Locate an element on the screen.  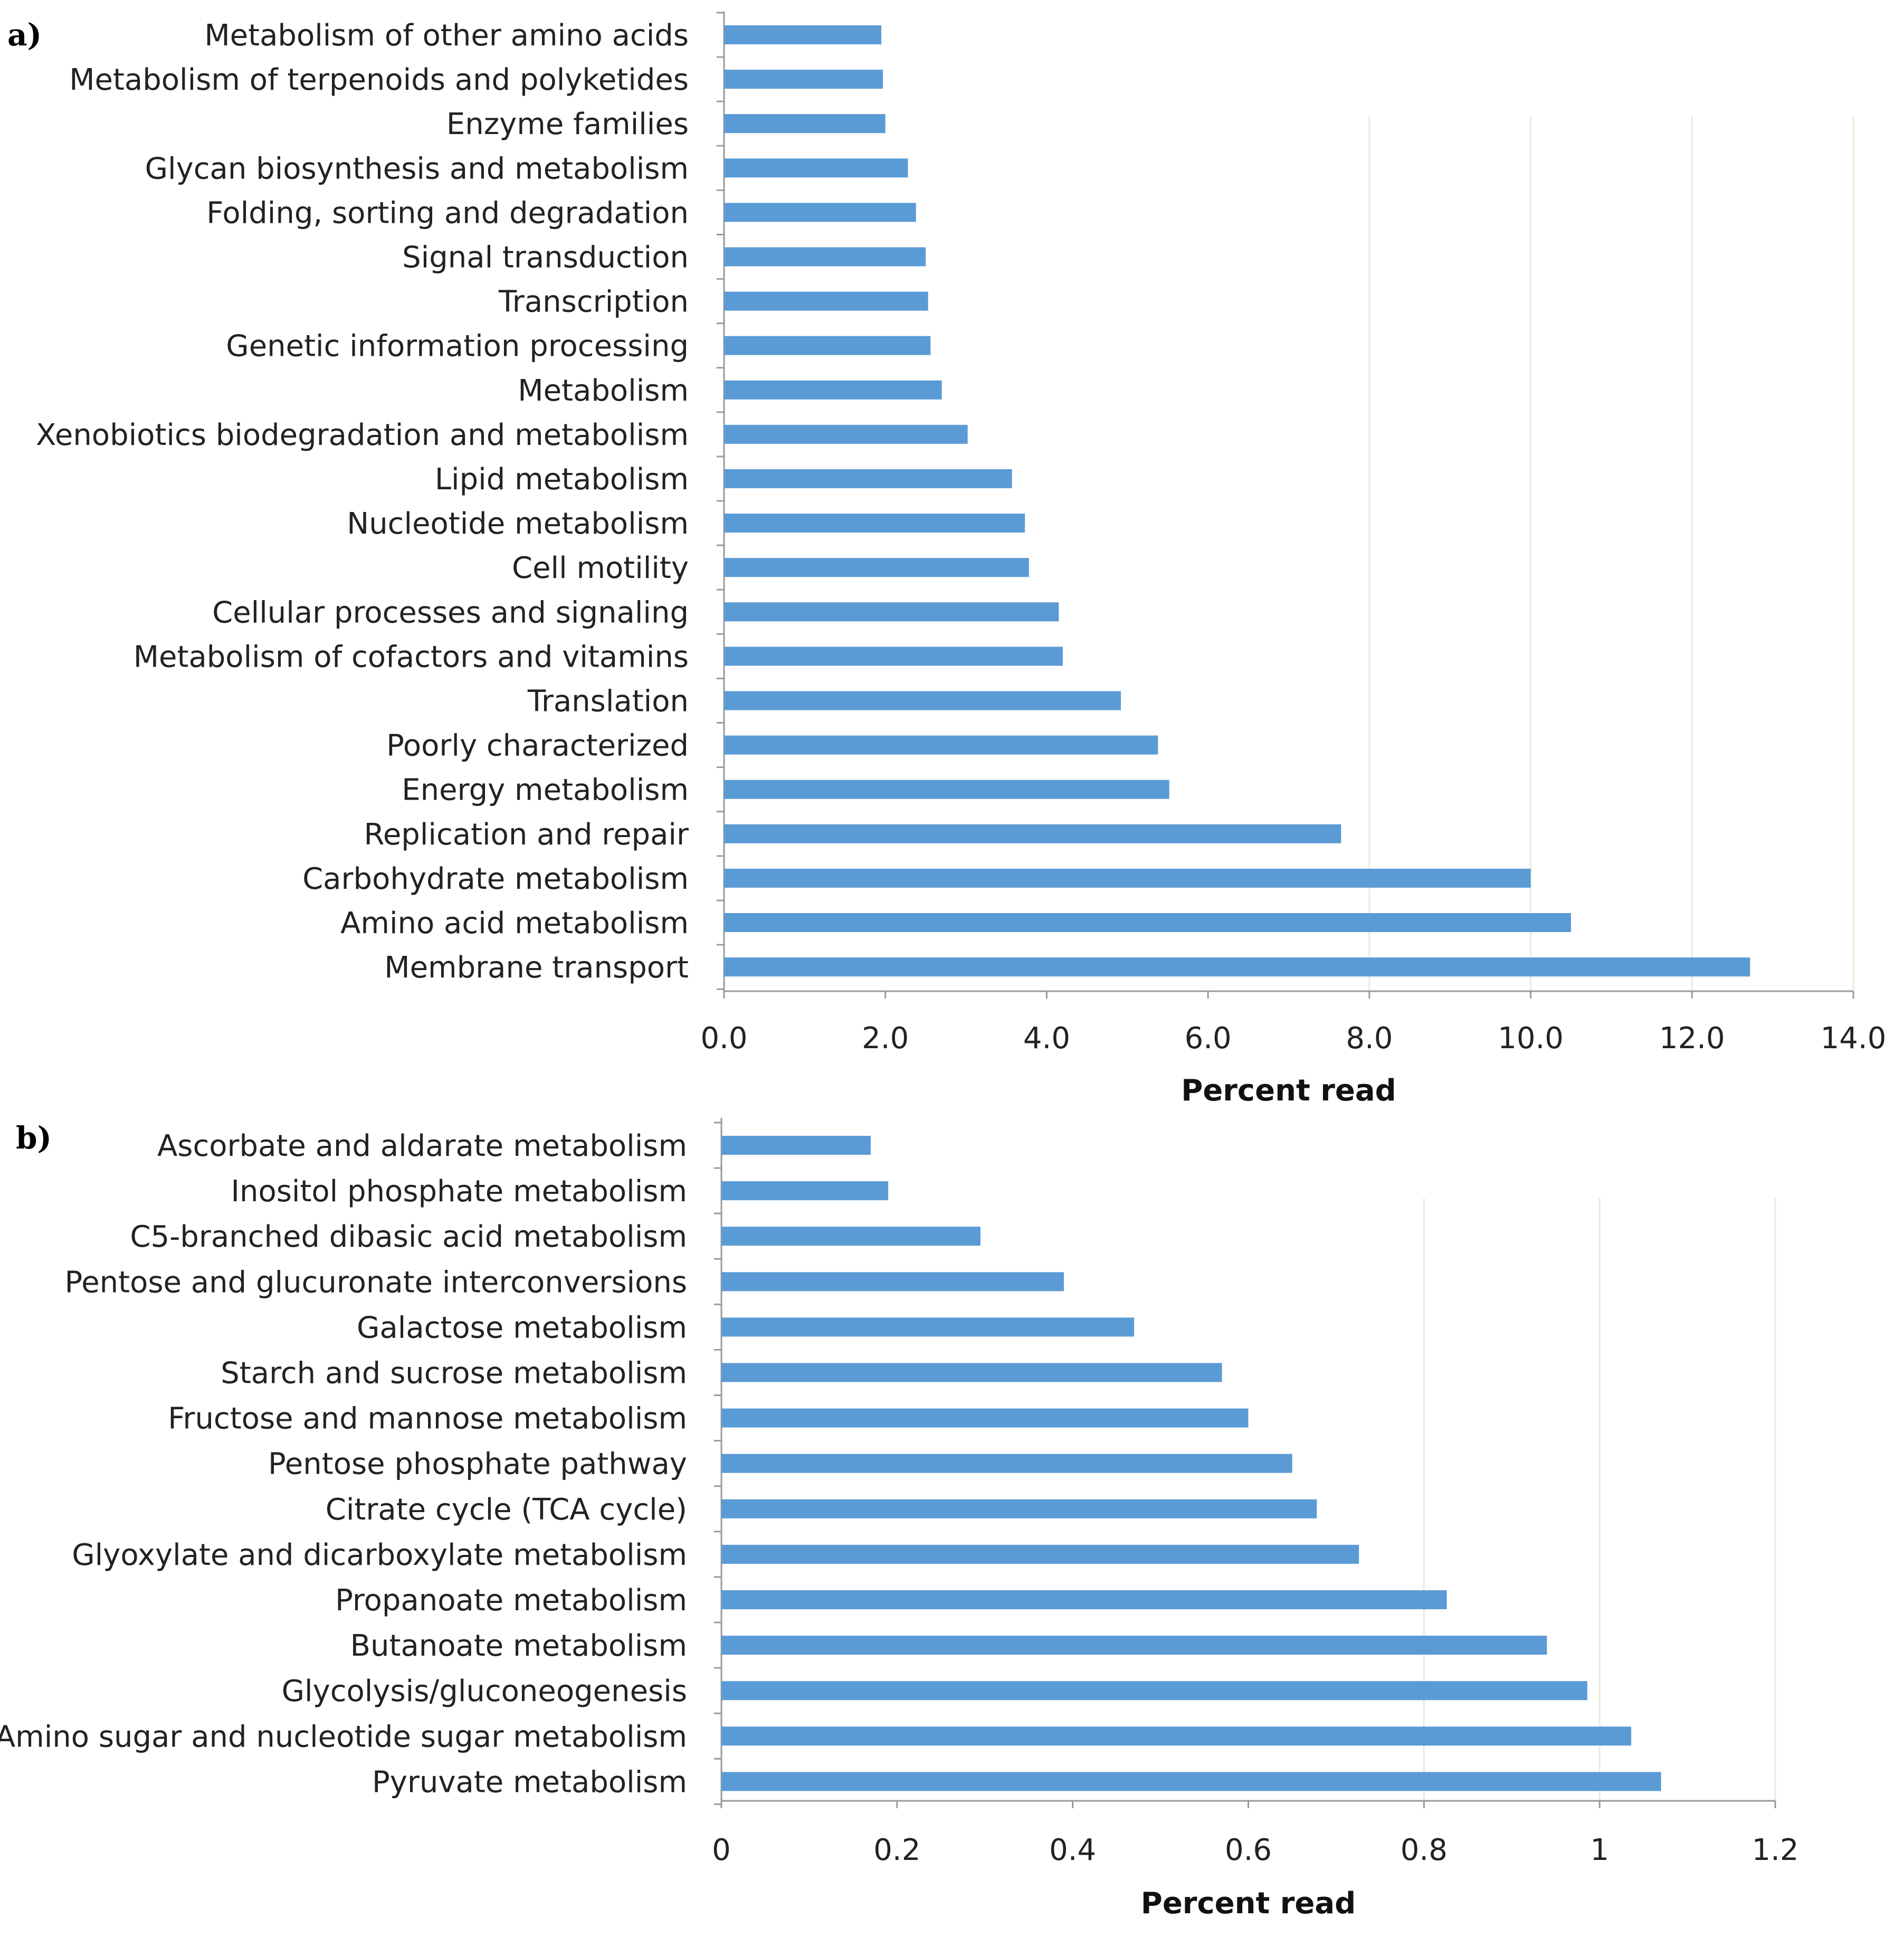
panel-a-category-label: Genetic information processing is located at coordinates (457, 346).